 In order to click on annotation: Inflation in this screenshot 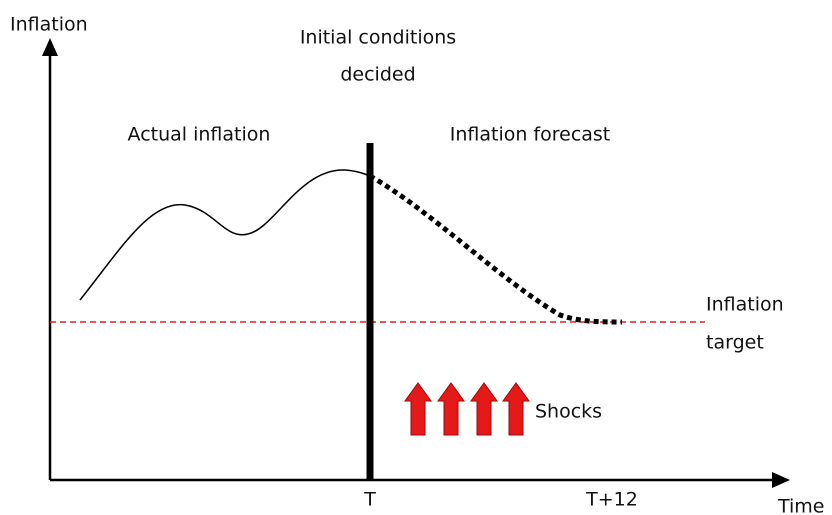, I will do `click(745, 305)`.